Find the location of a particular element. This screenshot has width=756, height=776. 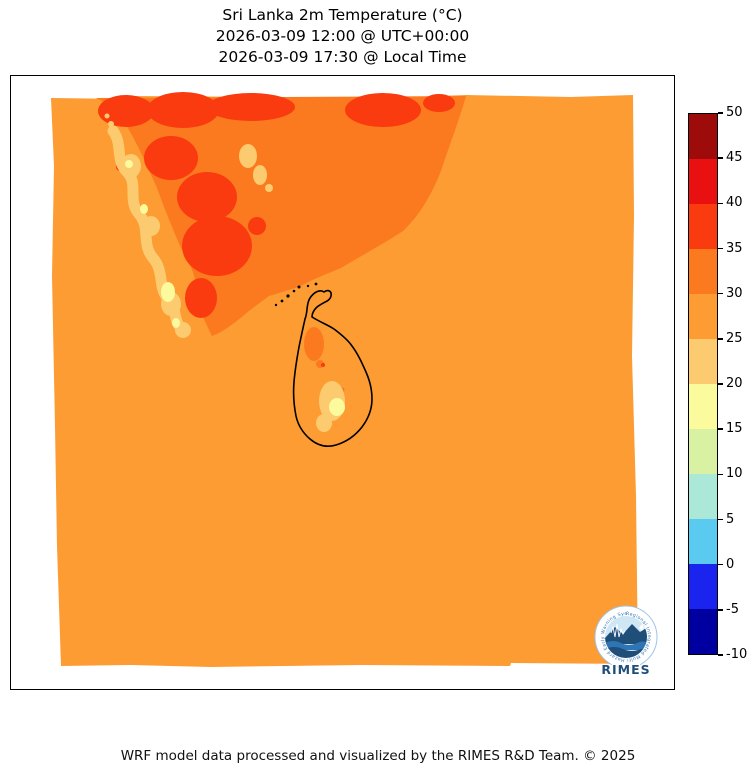

colorbar-tick-label: 5 is located at coordinates (730, 519).